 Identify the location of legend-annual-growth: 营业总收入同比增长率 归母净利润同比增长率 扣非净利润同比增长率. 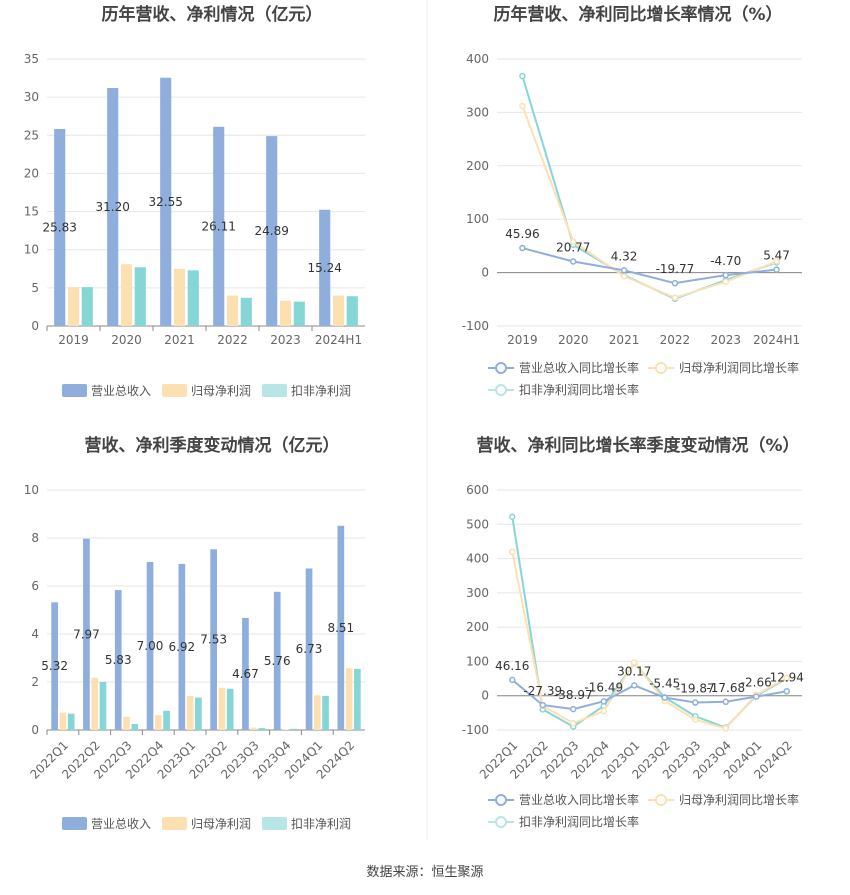
(643, 378).